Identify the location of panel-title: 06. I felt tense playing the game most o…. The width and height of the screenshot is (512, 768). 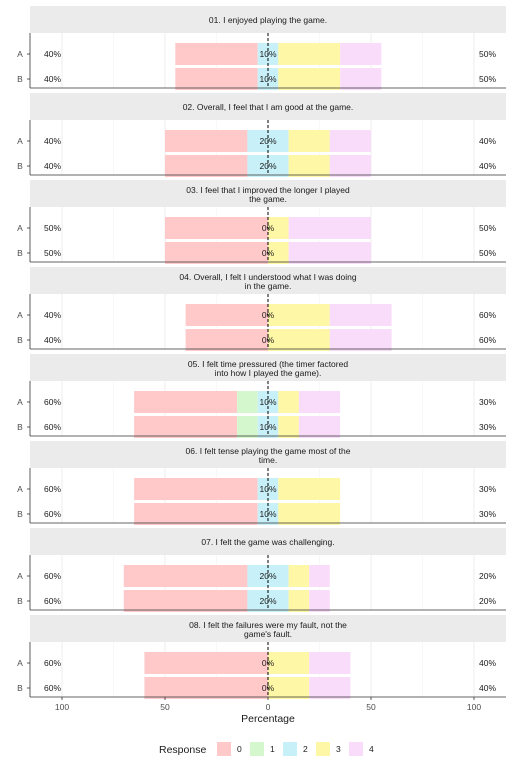
(268, 451).